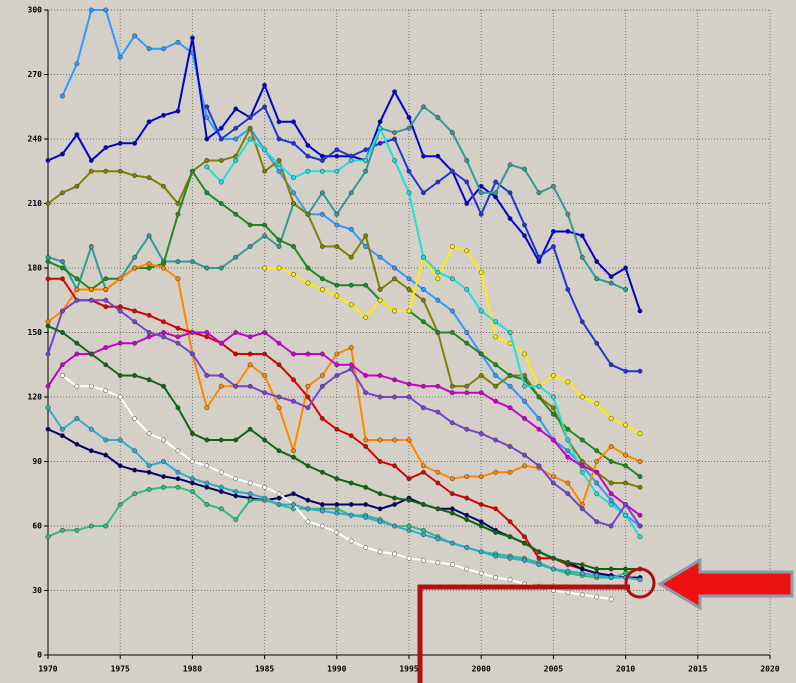  Describe the element at coordinates (35, 268) in the screenshot. I see `y-tick-label: 180` at that location.